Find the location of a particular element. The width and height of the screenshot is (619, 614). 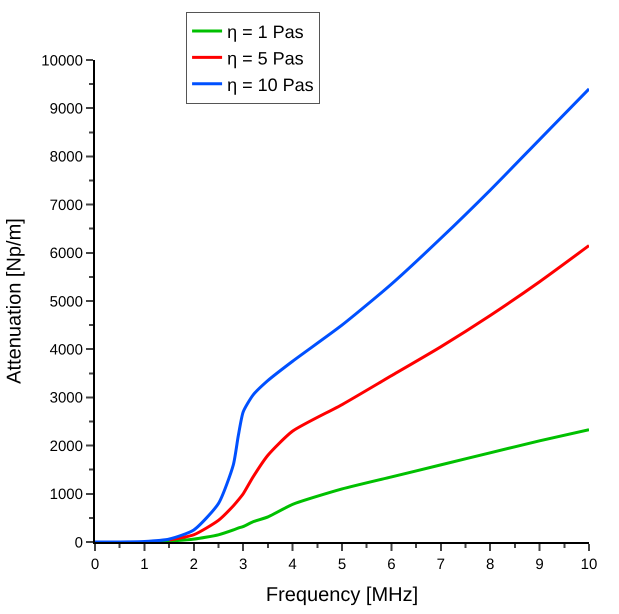

y-tick-label: 4000 is located at coordinates (66, 349).